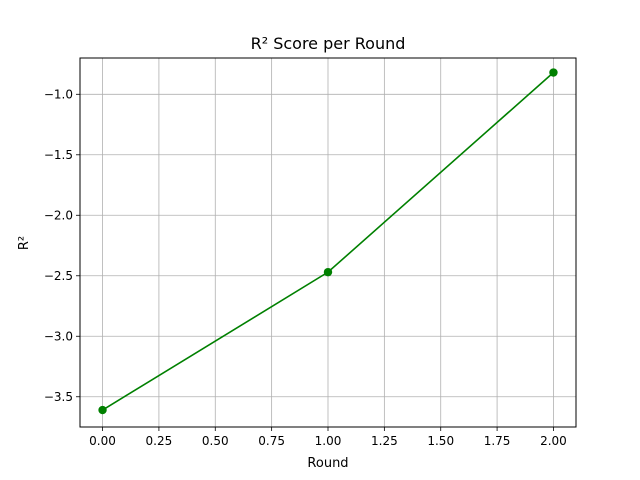  I want to click on x-tick-label: 1.75, so click(497, 441).